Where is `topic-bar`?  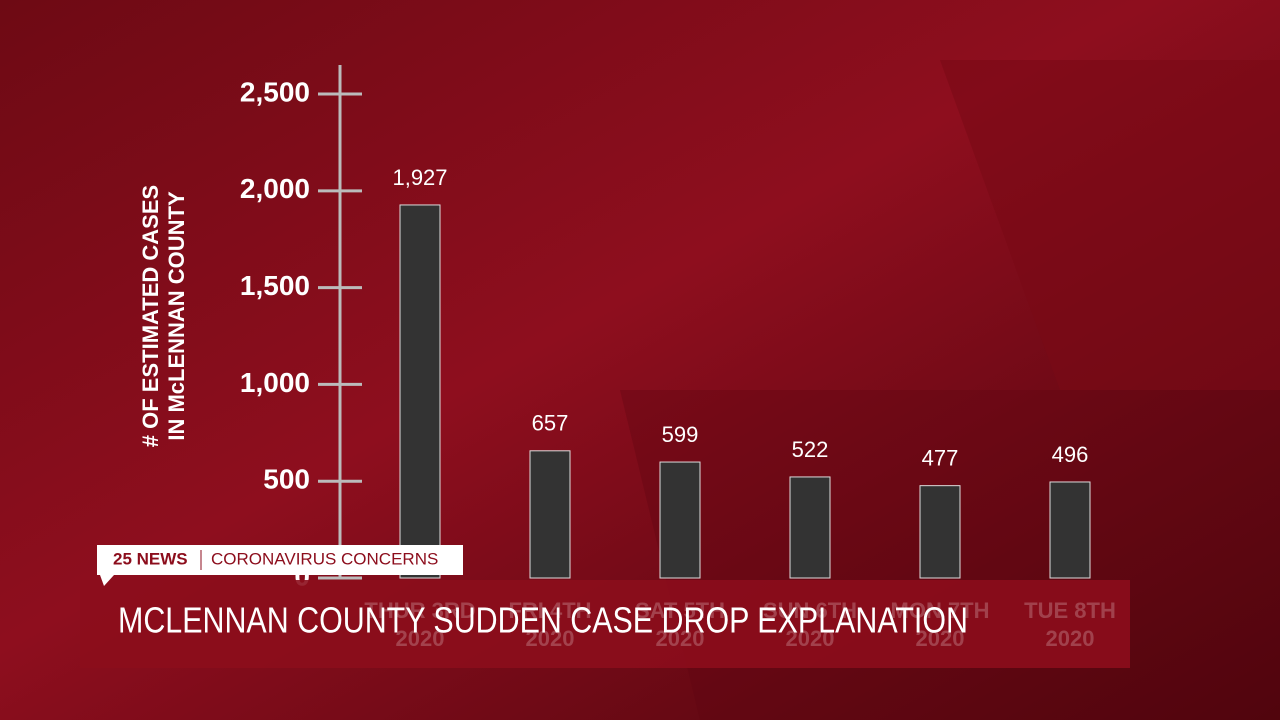 topic-bar is located at coordinates (280, 560).